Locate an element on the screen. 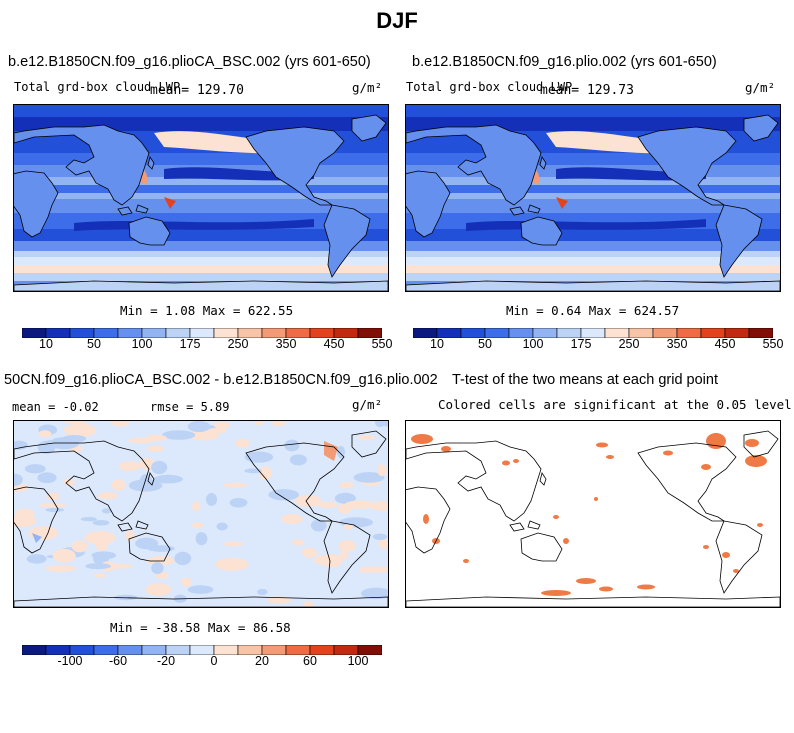 This screenshot has height=733, width=794. colorbar-tick-label: 350 is located at coordinates (286, 344).